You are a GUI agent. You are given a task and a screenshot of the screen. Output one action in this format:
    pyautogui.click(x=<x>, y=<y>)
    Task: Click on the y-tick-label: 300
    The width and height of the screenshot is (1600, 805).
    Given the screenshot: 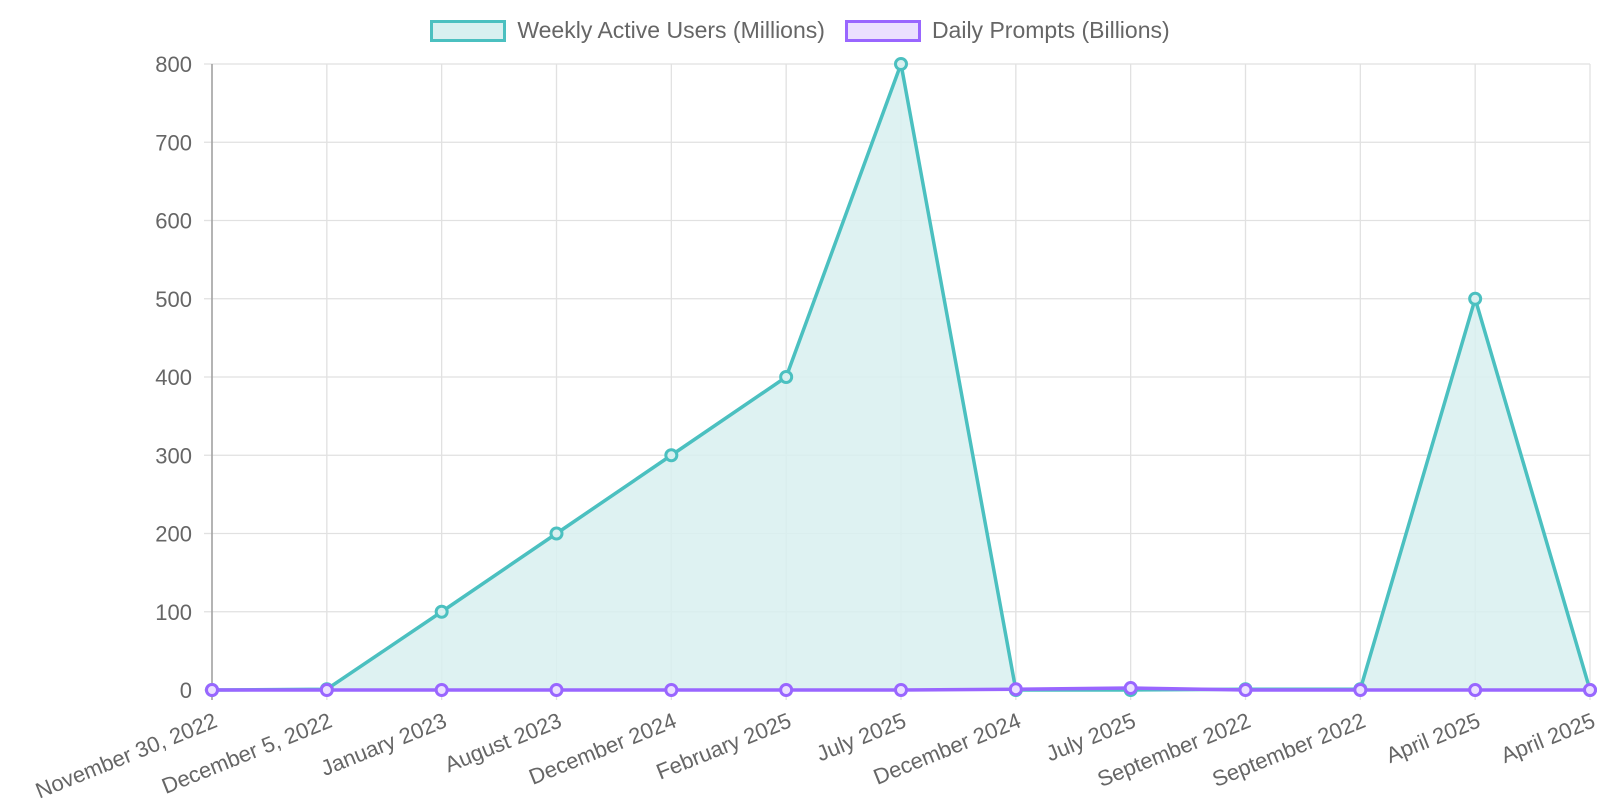 What is the action you would take?
    pyautogui.click(x=173, y=455)
    